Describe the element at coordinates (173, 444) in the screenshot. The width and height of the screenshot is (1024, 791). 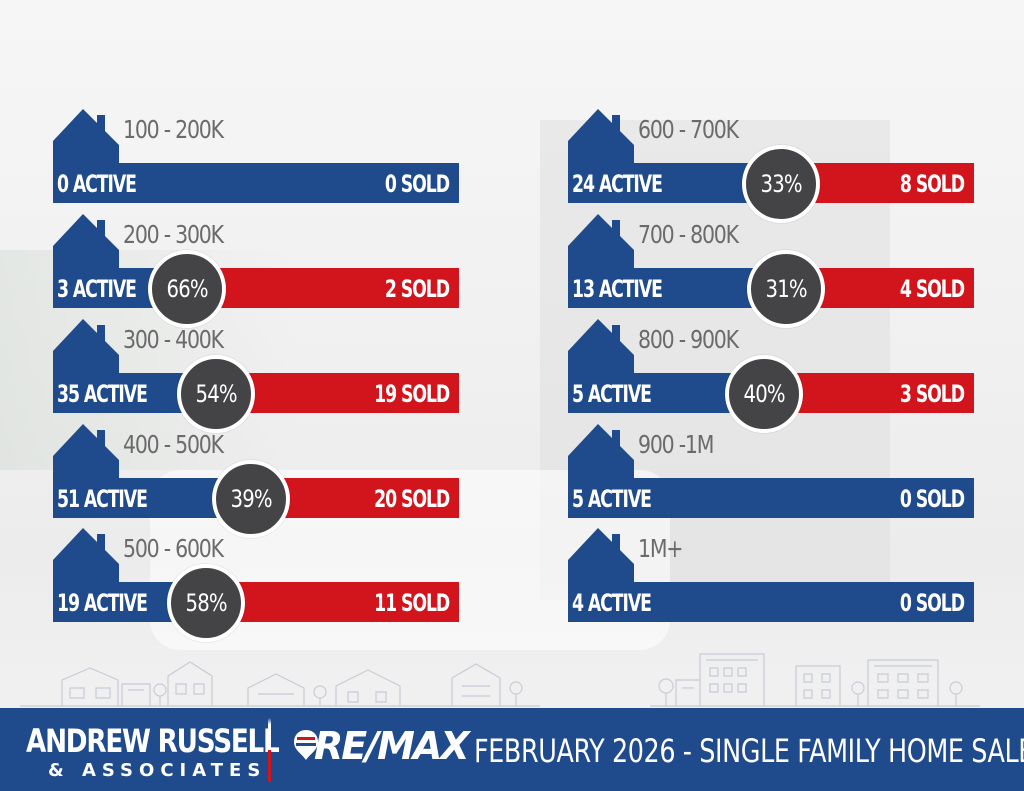
I see `price-range-label: 400 - 500K` at that location.